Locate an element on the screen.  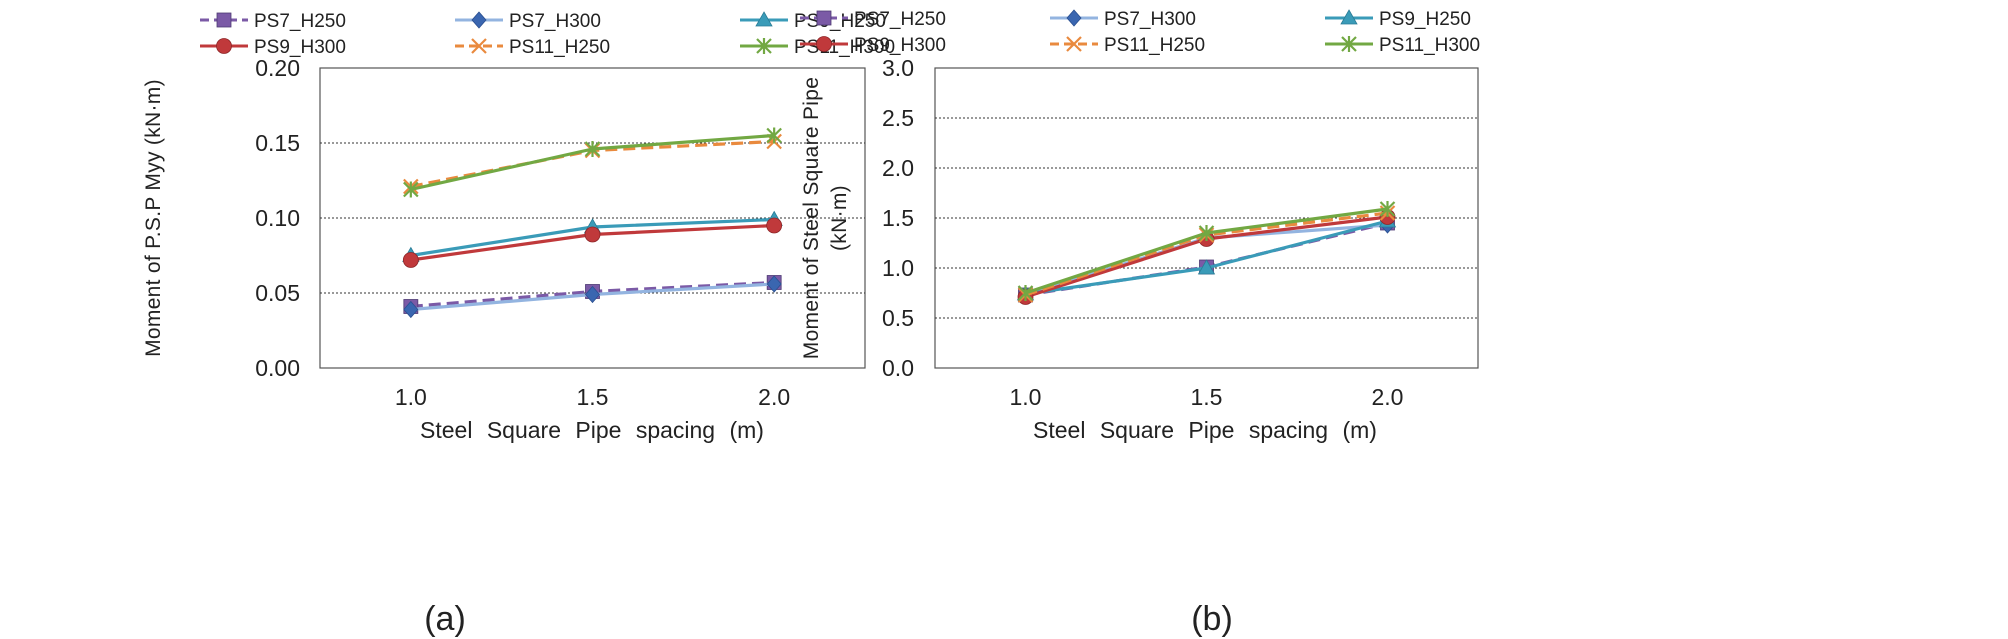
y-tick-label: 0.10 is located at coordinates (277, 218).